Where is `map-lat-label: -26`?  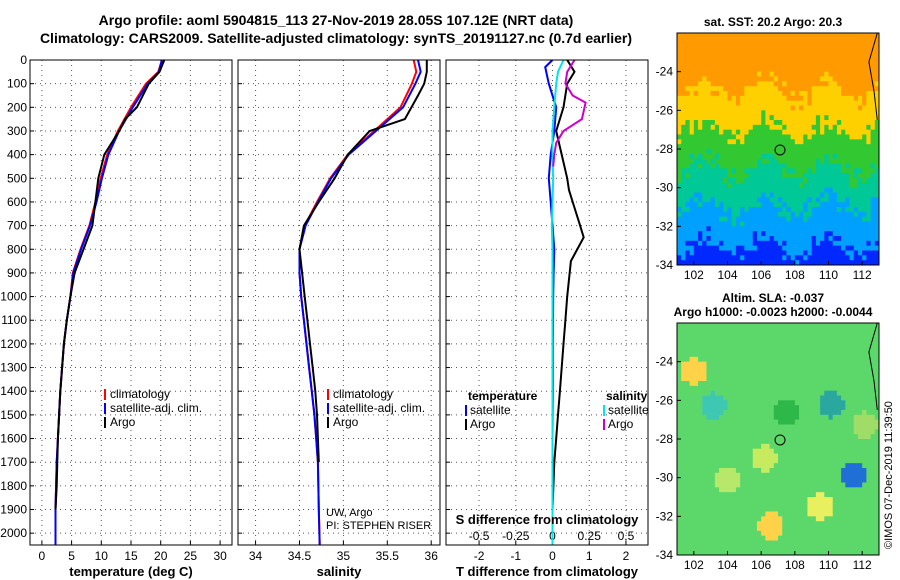
map-lat-label: -26 is located at coordinates (665, 110).